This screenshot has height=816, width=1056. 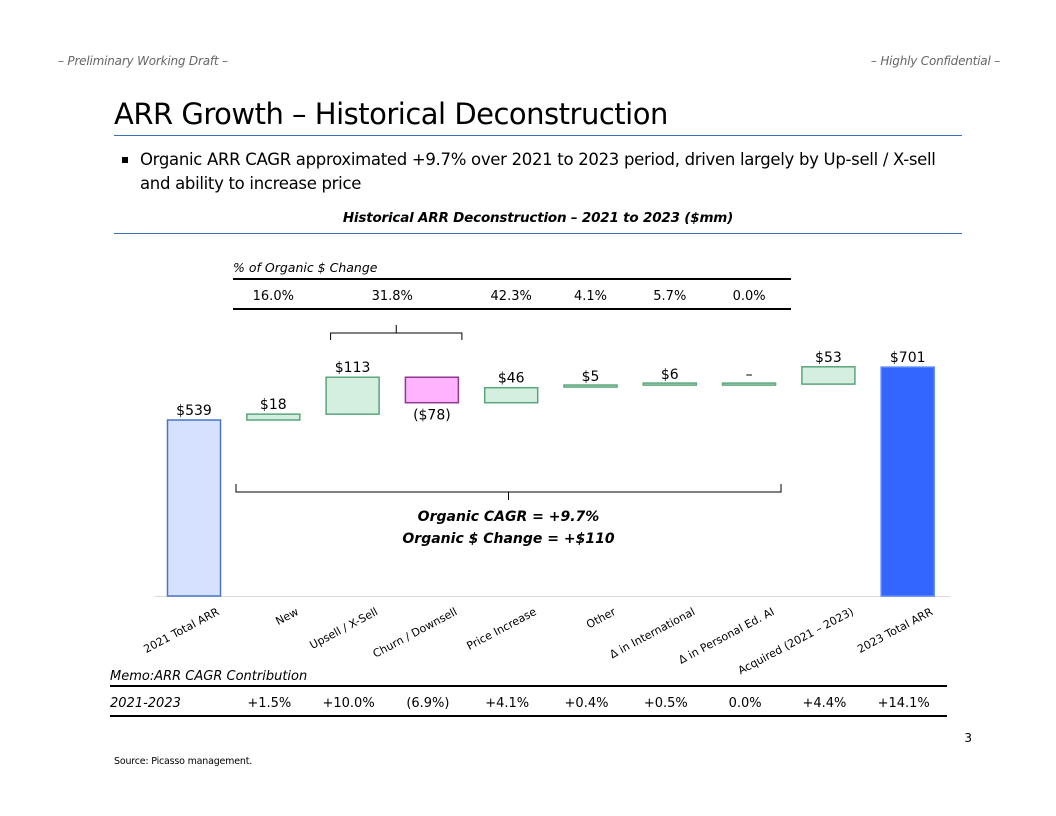 I want to click on confidential-label: – Highly Confidential –, so click(x=935, y=61).